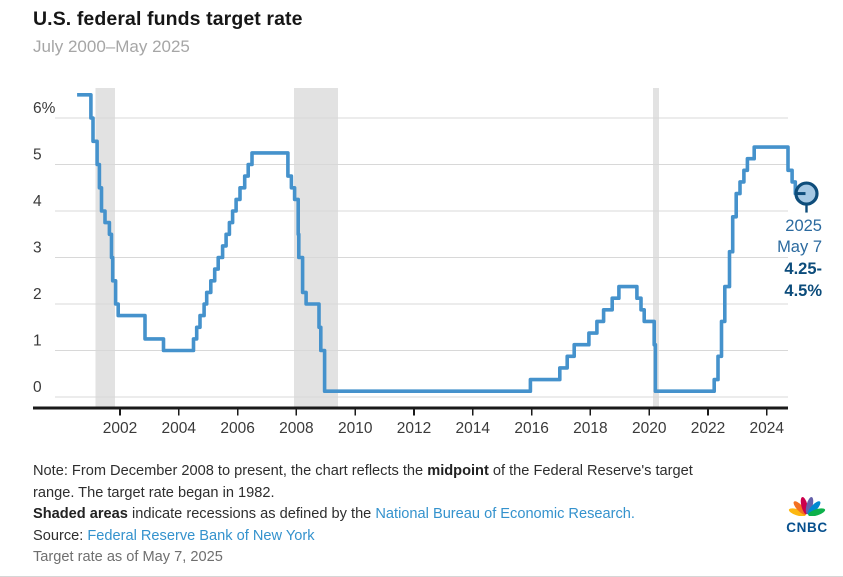 Image resolution: width=843 pixels, height=577 pixels. What do you see at coordinates (179, 428) in the screenshot?
I see `x-axis-label: 2004` at bounding box center [179, 428].